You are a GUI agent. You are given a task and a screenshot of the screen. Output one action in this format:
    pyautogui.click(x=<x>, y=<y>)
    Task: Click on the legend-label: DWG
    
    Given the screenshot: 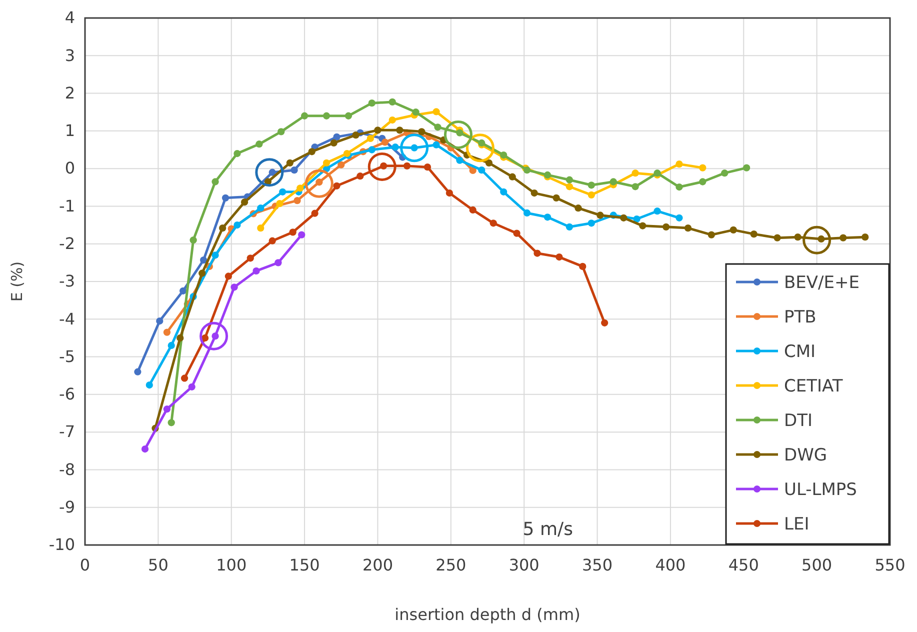 What is the action you would take?
    pyautogui.click(x=806, y=456)
    